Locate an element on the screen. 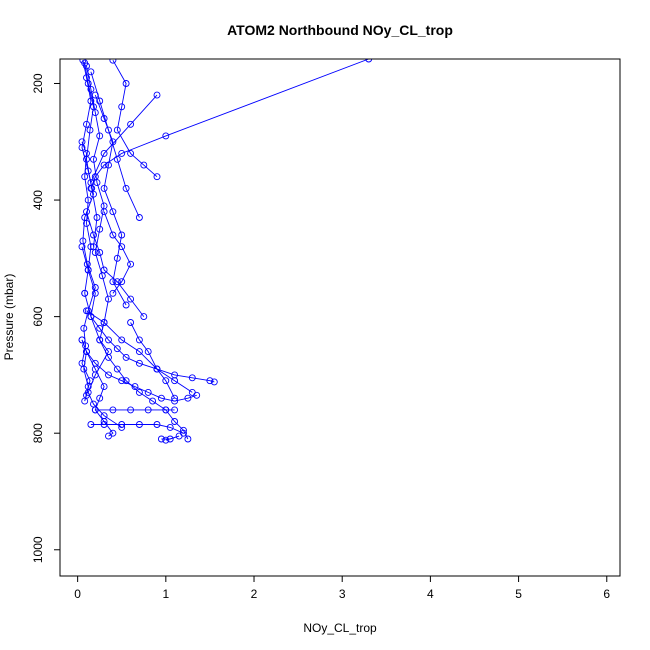 The width and height of the screenshot is (650, 650). x-tick-label: 1 is located at coordinates (165, 594).